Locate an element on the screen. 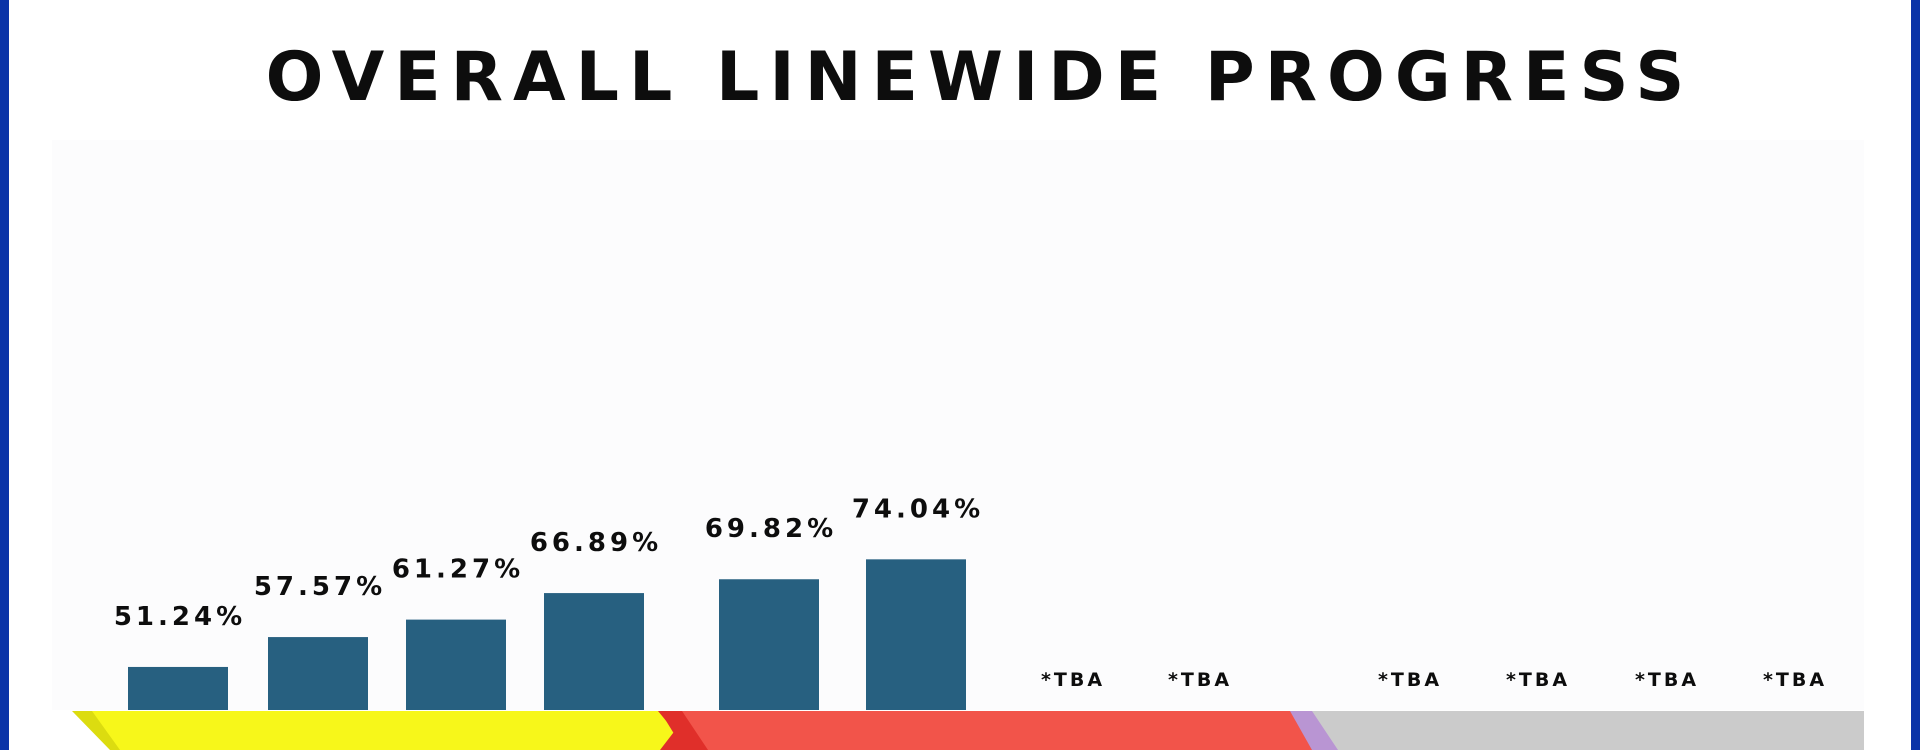 This screenshot has width=1920, height=750. chart-title: OVERALL LINEWIDE PROGRESS is located at coordinates (980, 77).